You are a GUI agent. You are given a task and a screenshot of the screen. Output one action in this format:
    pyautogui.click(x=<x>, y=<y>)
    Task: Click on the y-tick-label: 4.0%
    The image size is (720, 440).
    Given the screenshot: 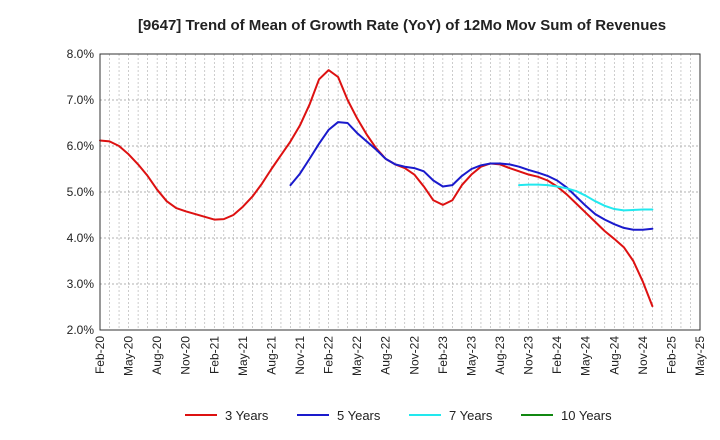 What is the action you would take?
    pyautogui.click(x=81, y=238)
    